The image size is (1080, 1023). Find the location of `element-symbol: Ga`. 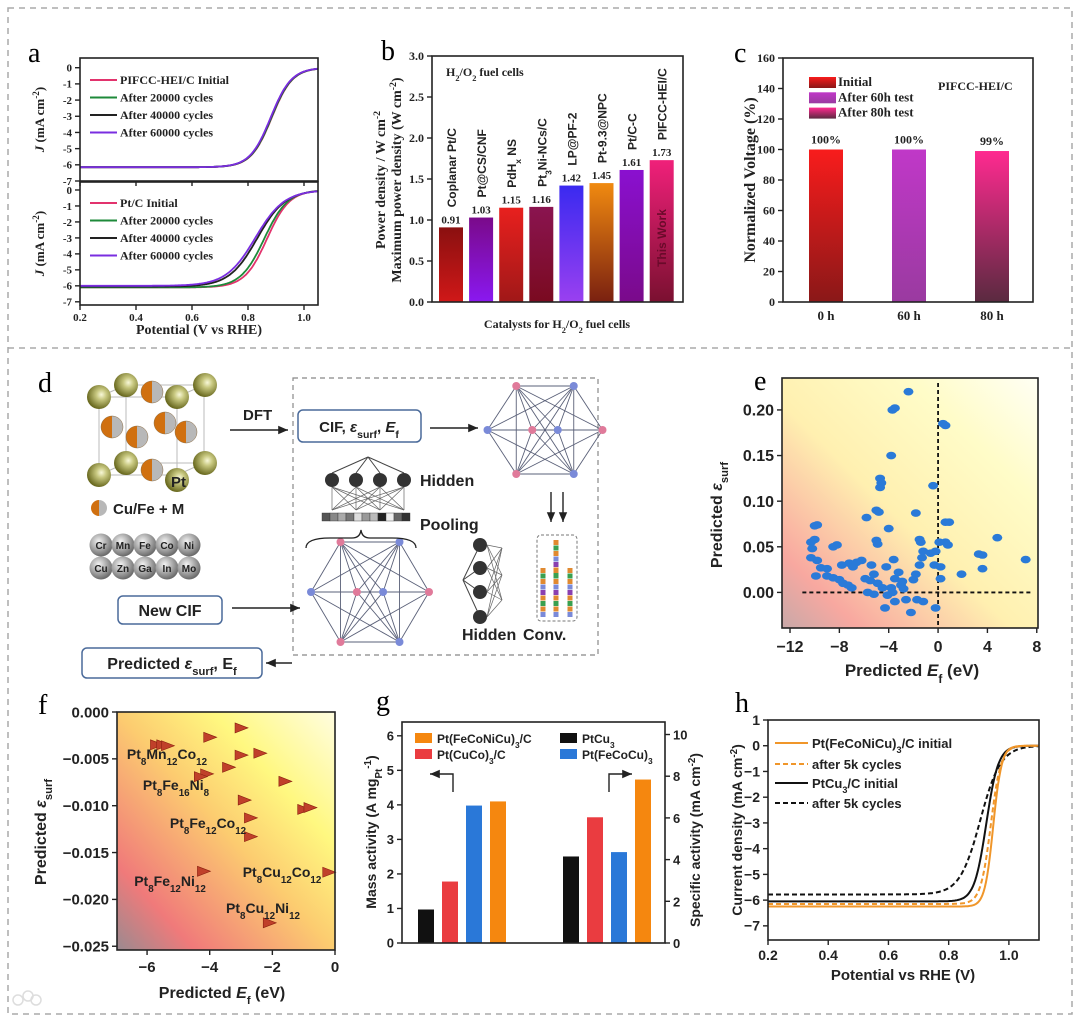

element-symbol: Ga is located at coordinates (145, 569).